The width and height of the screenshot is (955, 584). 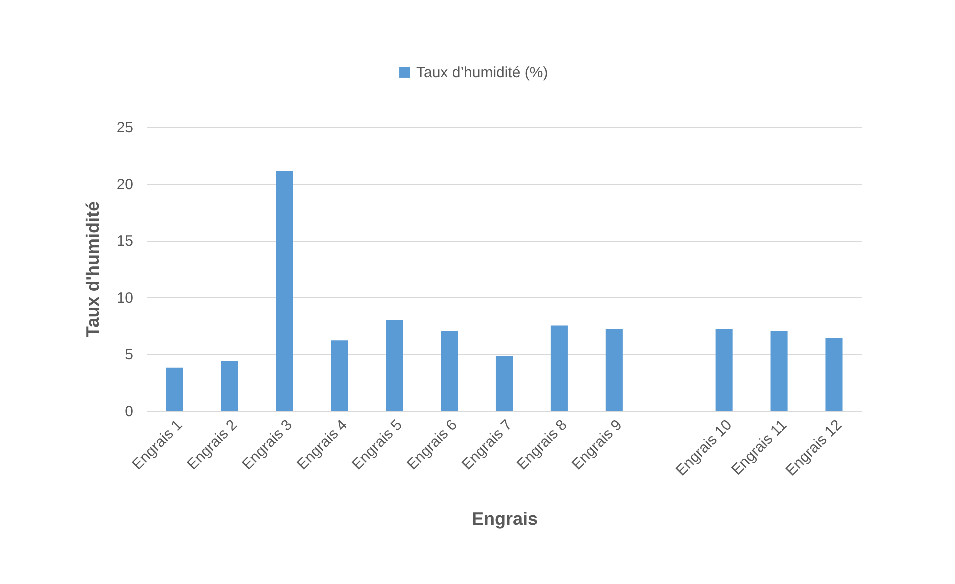 What do you see at coordinates (505, 518) in the screenshot?
I see `x-axis-title: Engrais` at bounding box center [505, 518].